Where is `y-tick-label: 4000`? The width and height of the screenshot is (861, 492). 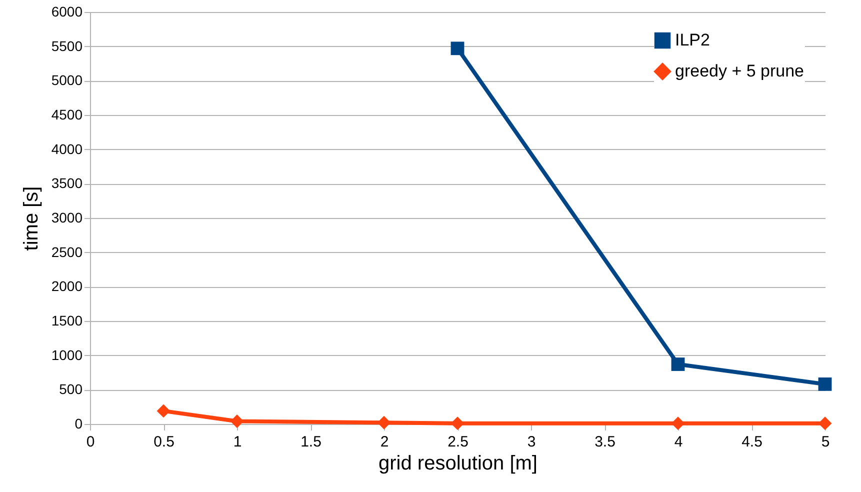 y-tick-label: 4000 is located at coordinates (67, 148).